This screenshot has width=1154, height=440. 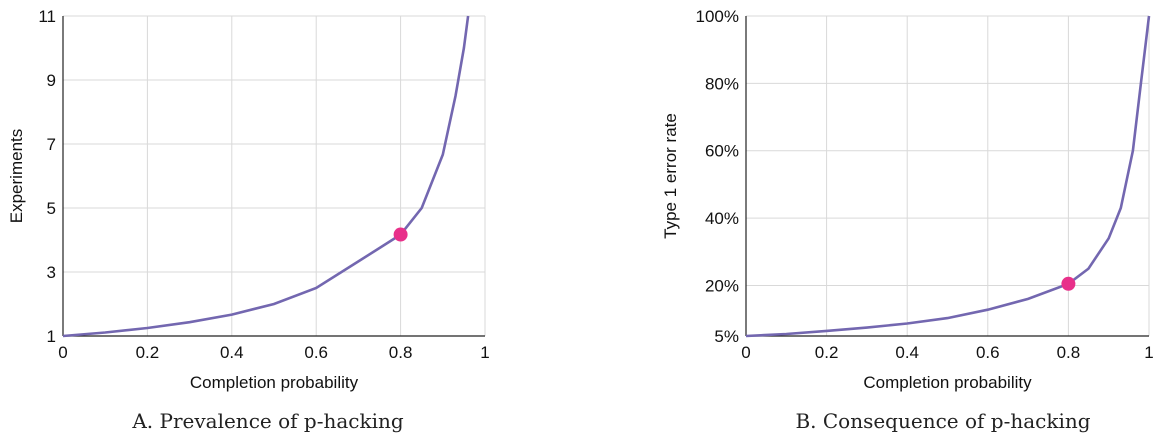 What do you see at coordinates (267, 421) in the screenshot?
I see `chart-caption: A. Prevalence of p-hacking` at bounding box center [267, 421].